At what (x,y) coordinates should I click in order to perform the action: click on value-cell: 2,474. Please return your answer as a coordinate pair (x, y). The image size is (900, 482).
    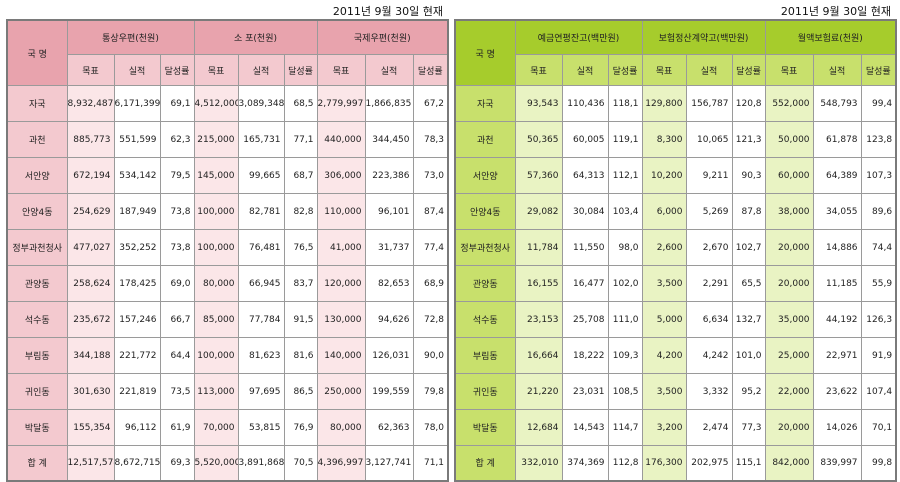
    Looking at the image, I should click on (709, 427).